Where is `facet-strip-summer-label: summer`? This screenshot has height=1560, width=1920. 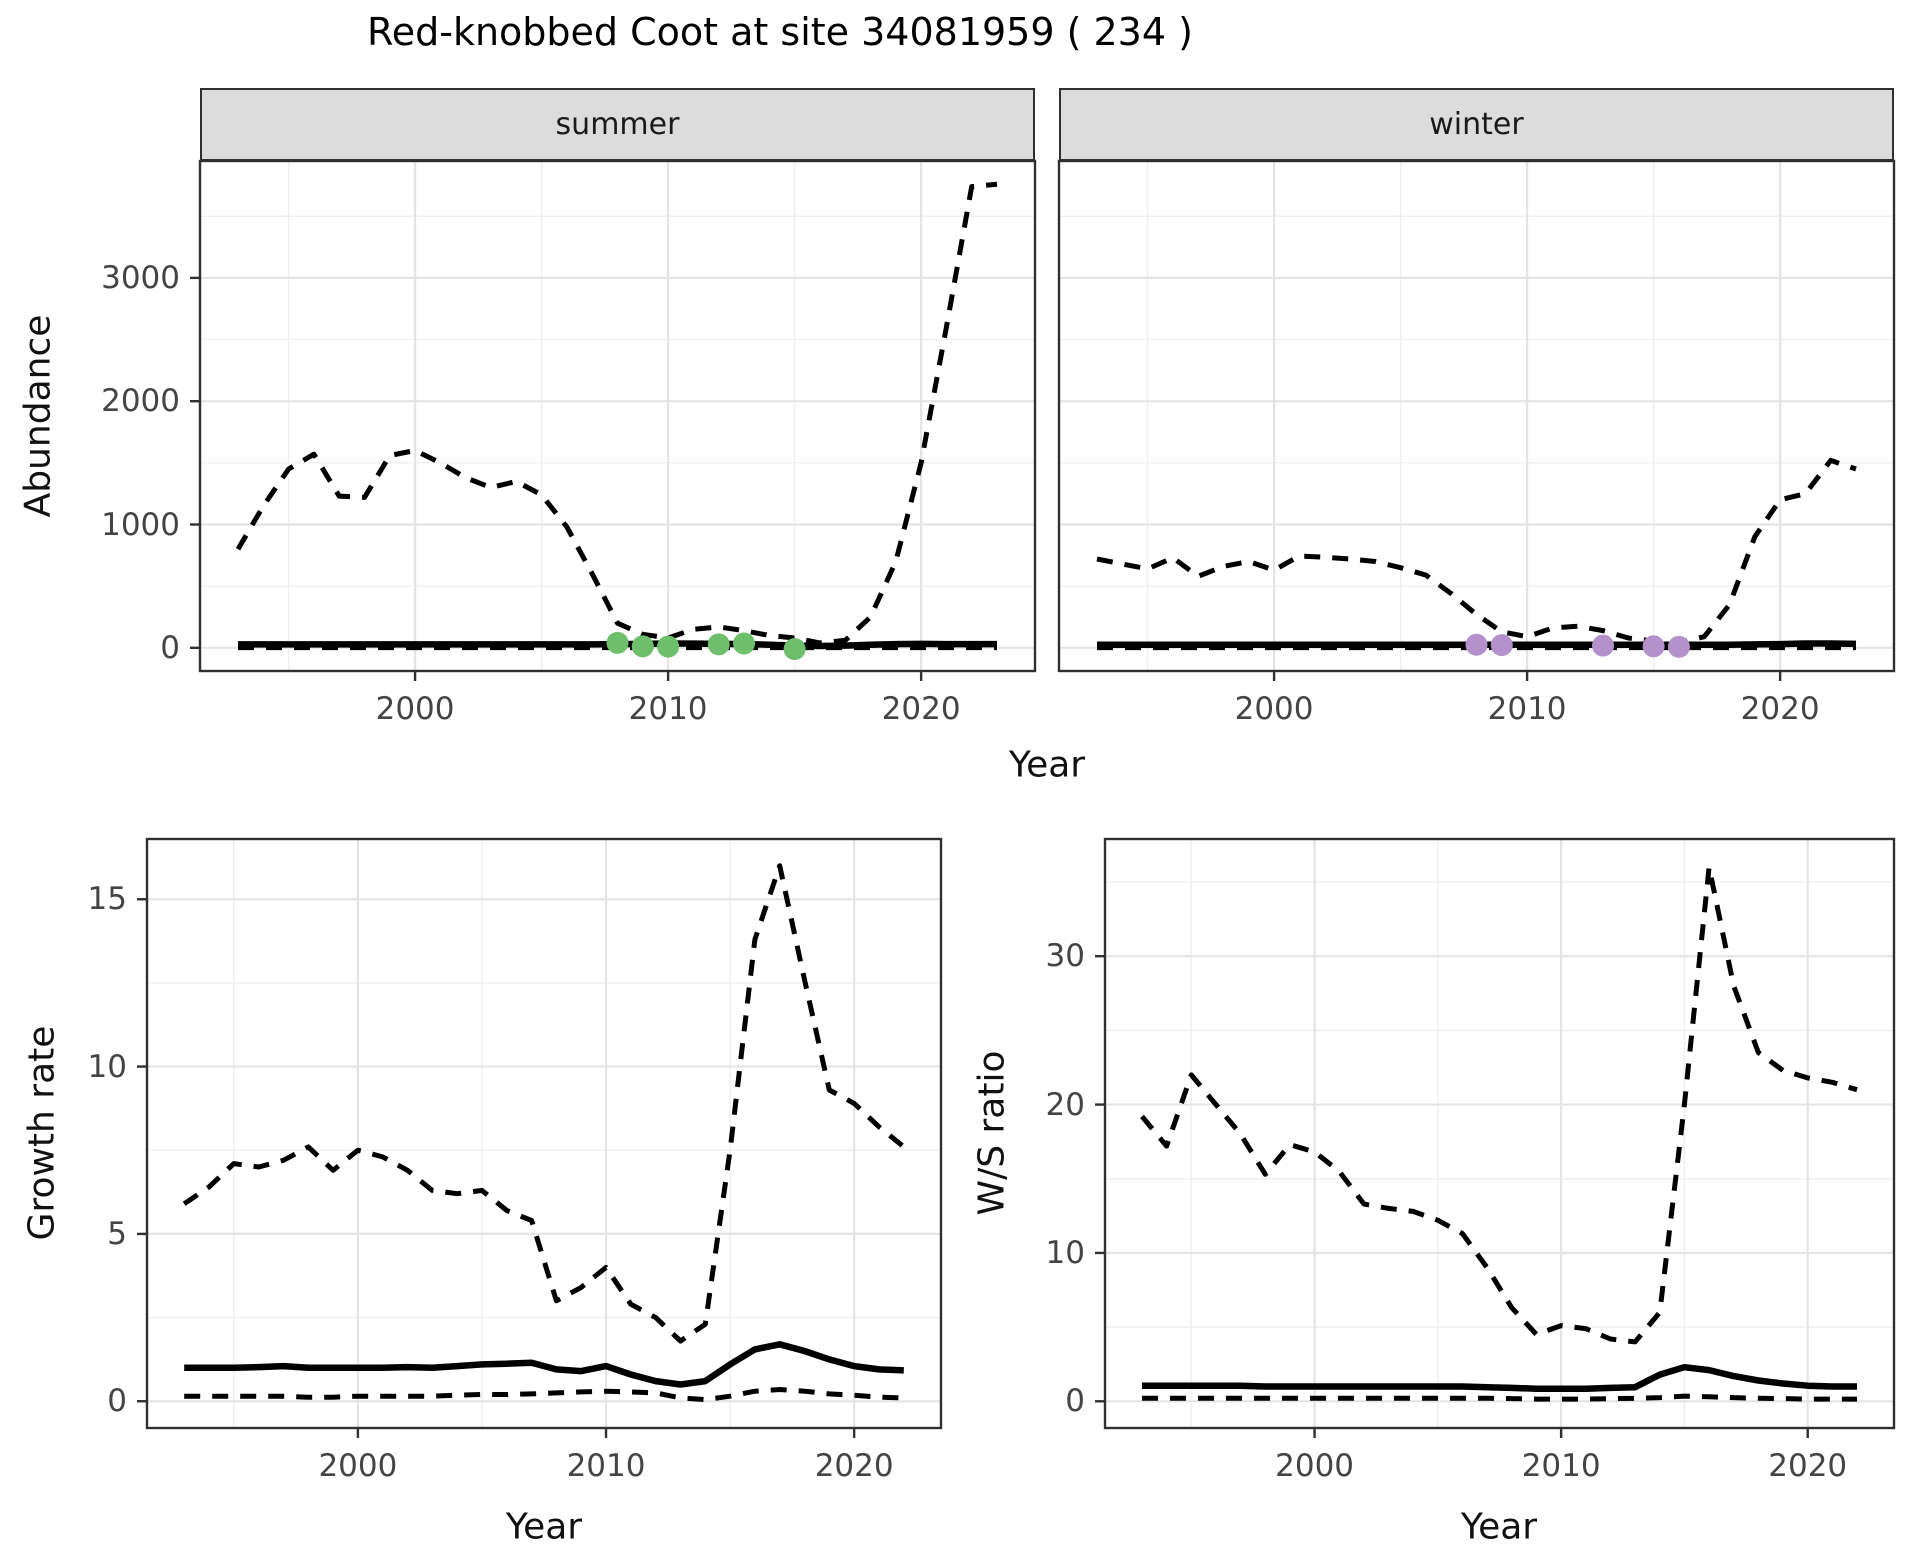 facet-strip-summer-label: summer is located at coordinates (617, 124).